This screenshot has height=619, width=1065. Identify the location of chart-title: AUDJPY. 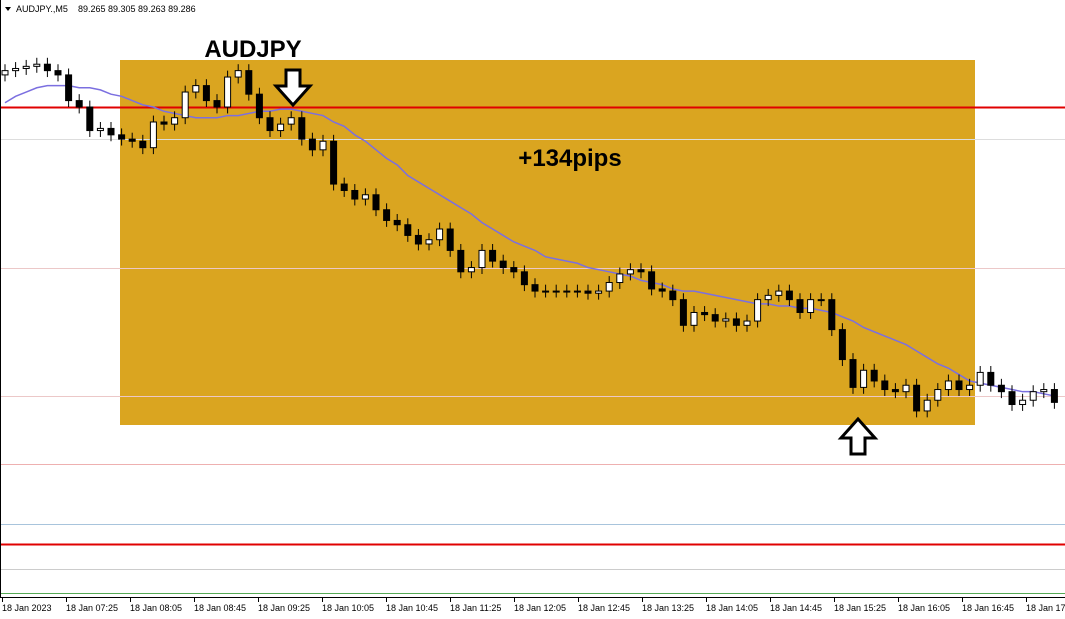
(252, 49).